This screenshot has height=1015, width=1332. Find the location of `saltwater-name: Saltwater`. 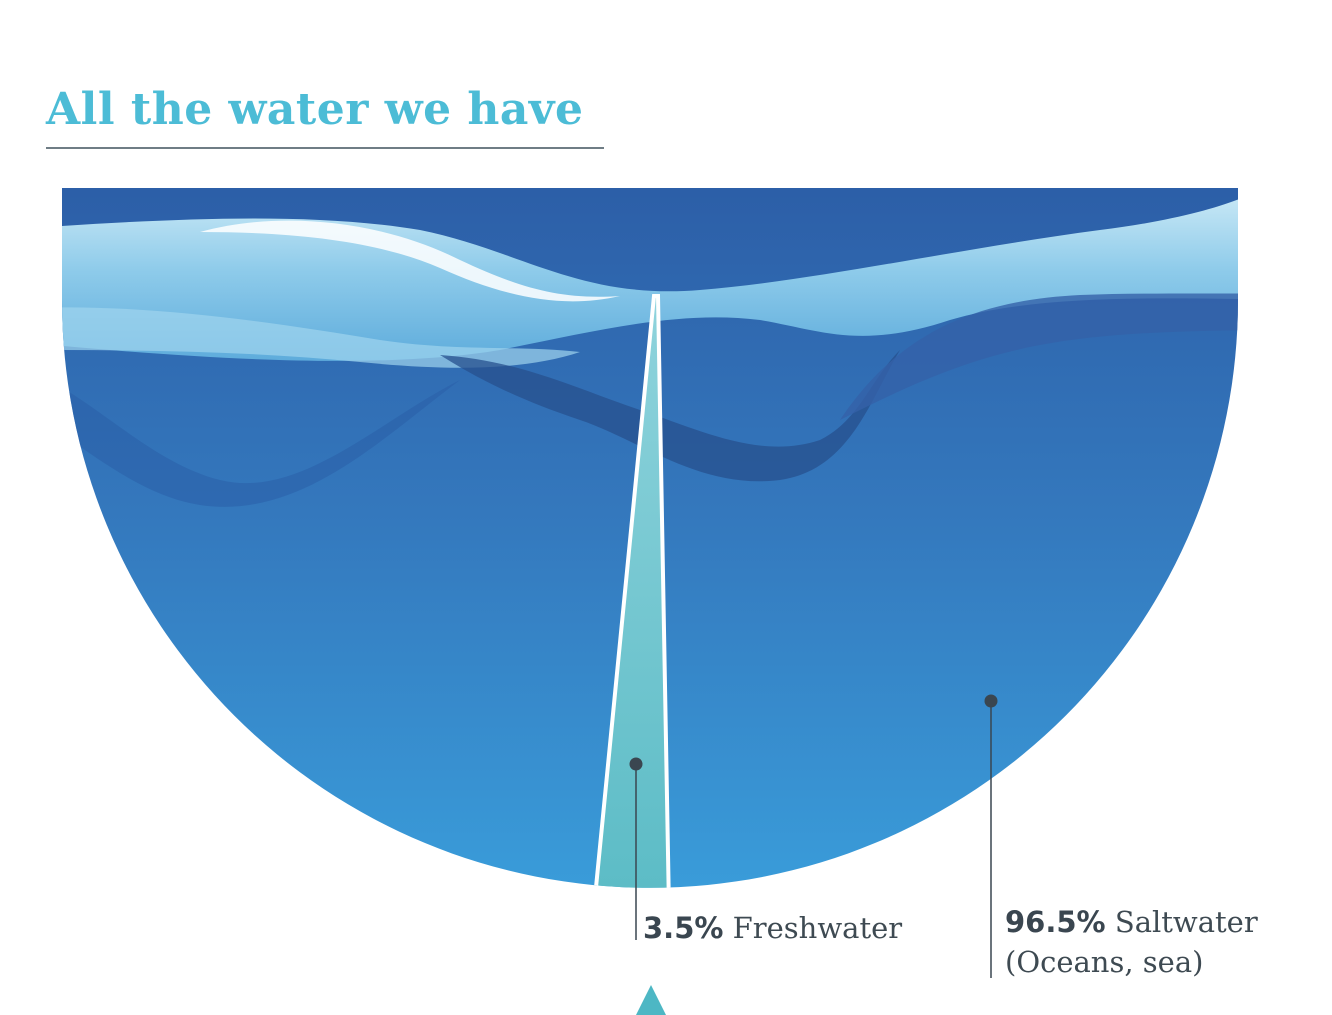

saltwater-name: Saltwater is located at coordinates (1186, 922).